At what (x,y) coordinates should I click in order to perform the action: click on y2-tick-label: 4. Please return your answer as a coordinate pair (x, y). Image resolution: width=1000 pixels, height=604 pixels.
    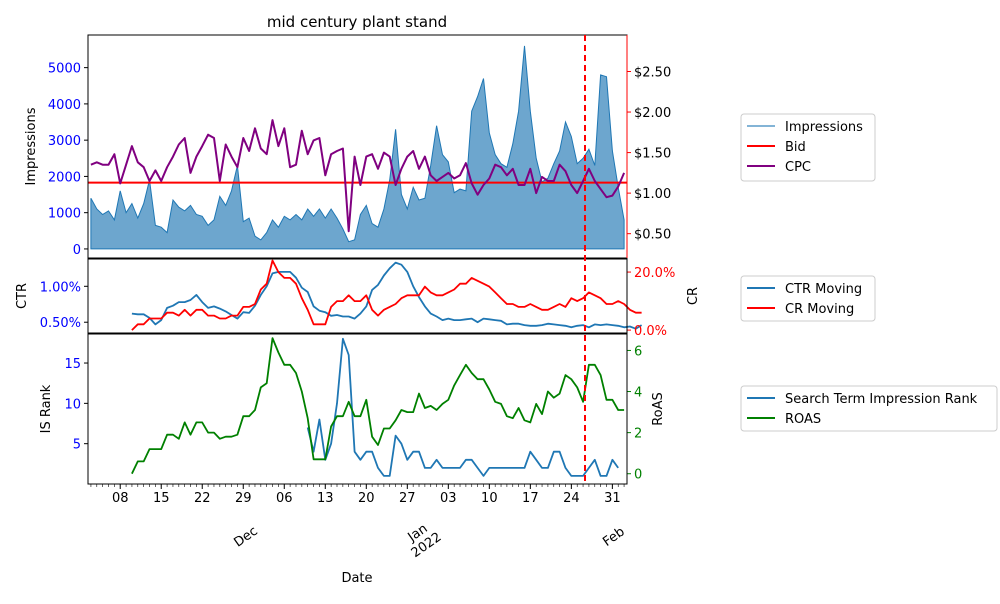
    Looking at the image, I should click on (638, 393).